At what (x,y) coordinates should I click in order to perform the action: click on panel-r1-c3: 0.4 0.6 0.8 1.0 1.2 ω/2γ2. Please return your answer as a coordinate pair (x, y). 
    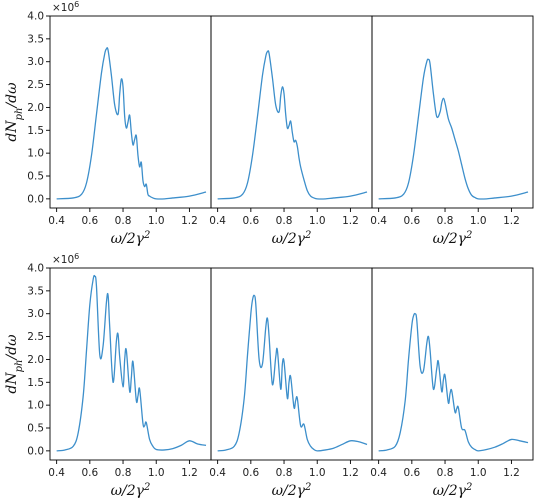
    Looking at the image, I should click on (452, 131).